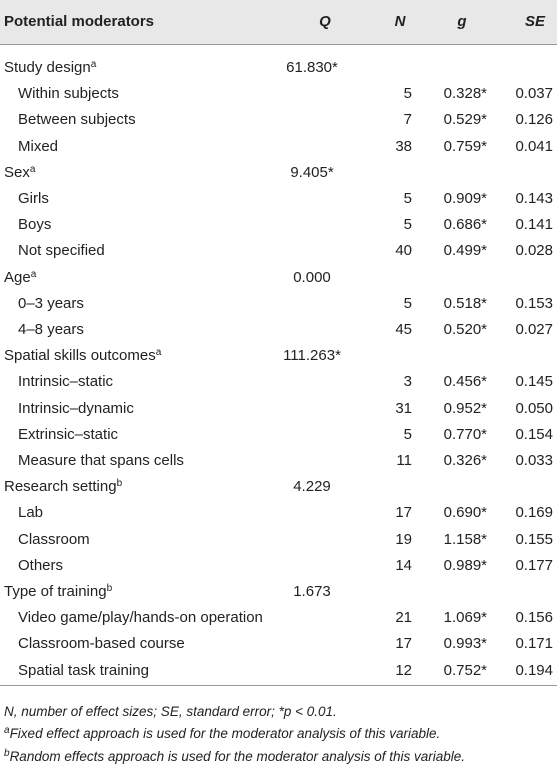 The width and height of the screenshot is (557, 766). Describe the element at coordinates (54, 539) in the screenshot. I see `item-label: Classroom` at that location.